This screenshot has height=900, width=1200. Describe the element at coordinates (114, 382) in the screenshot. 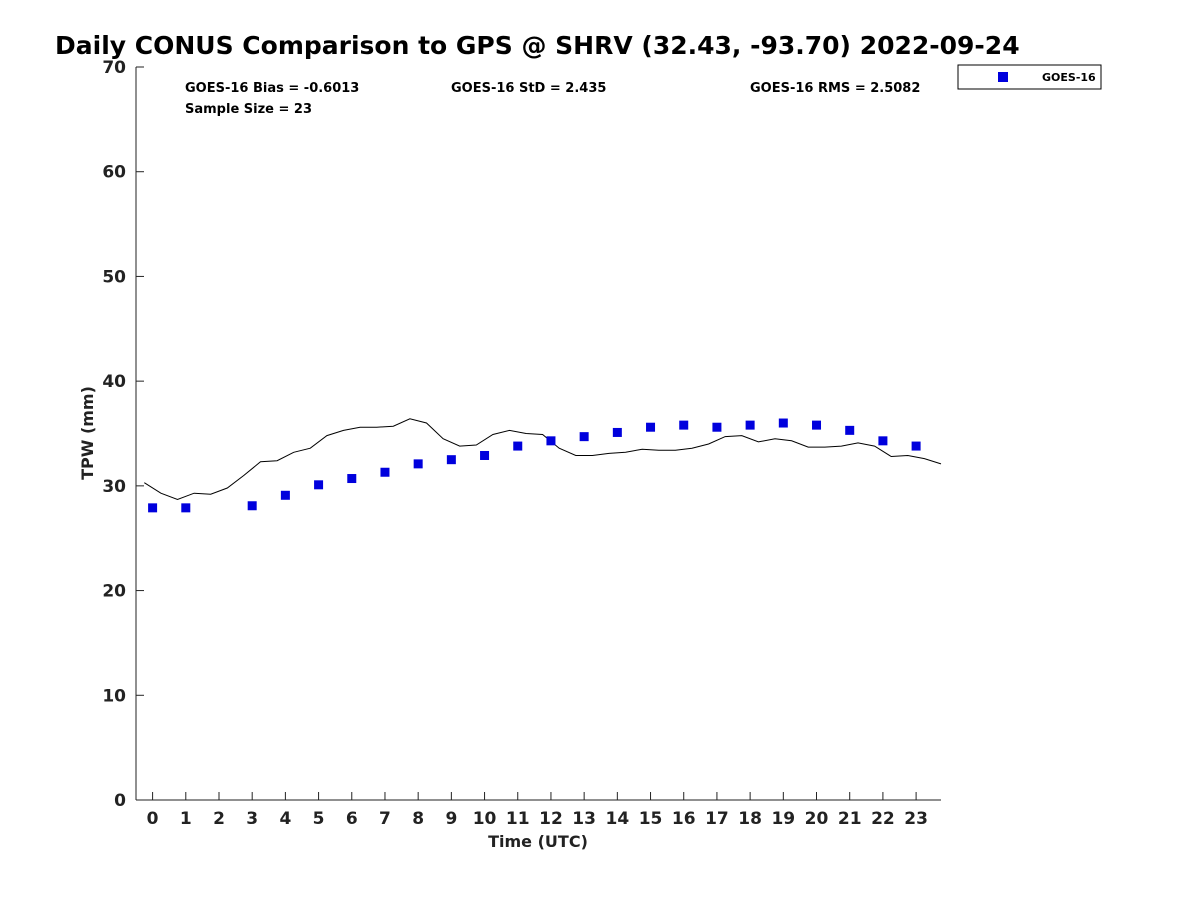

I see `y-tick-label: 40` at that location.